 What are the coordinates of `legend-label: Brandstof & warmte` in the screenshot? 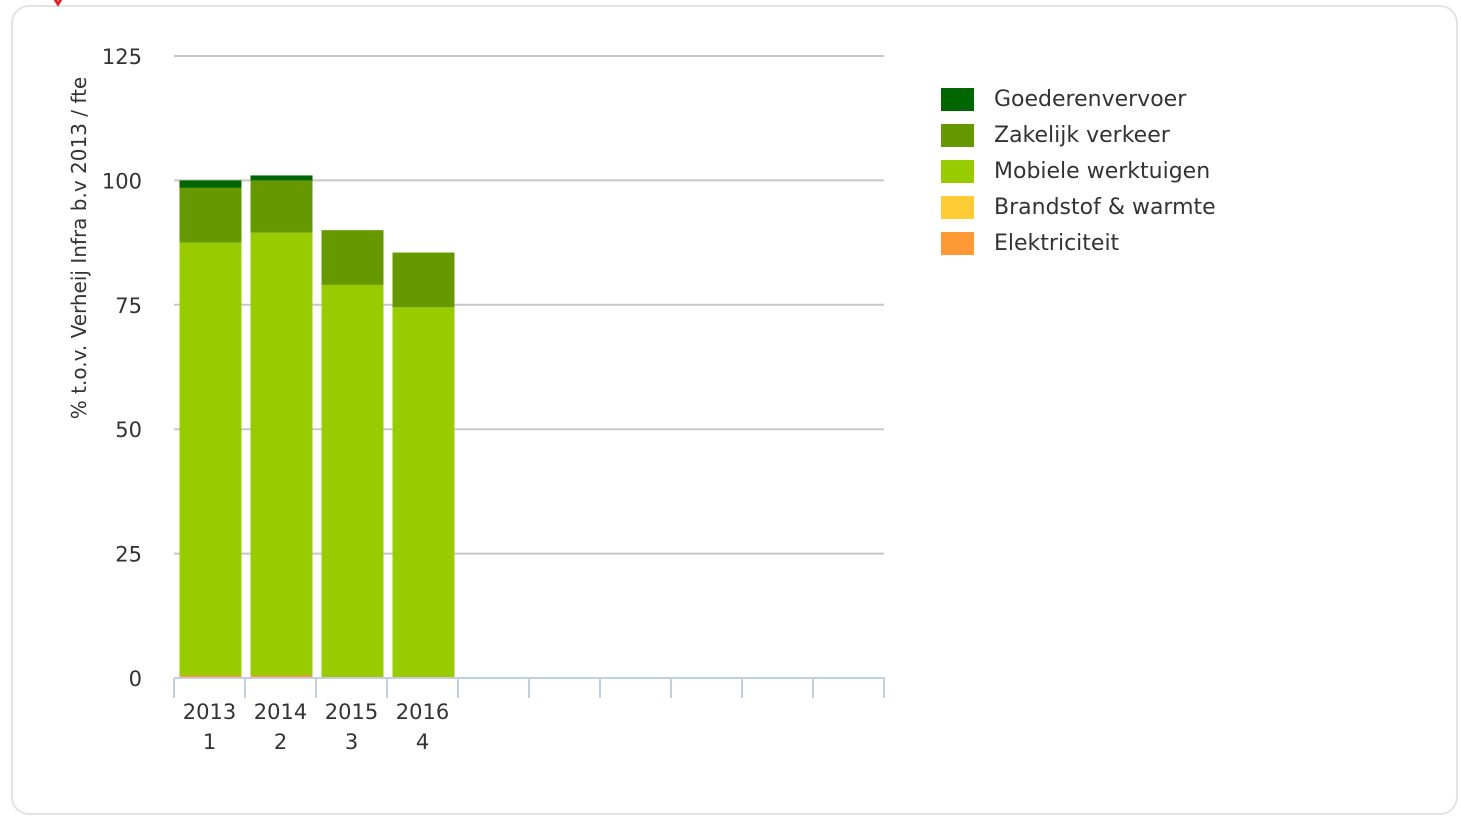 It's located at (1105, 207).